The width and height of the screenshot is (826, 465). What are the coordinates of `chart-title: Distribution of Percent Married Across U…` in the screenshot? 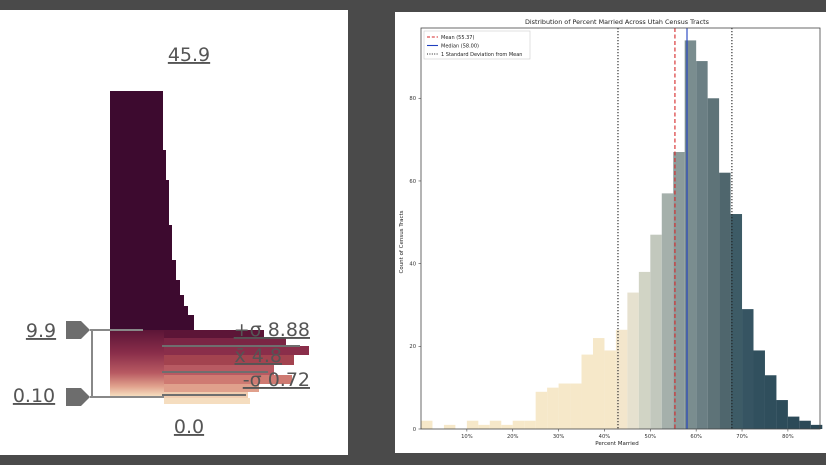 It's located at (617, 22).